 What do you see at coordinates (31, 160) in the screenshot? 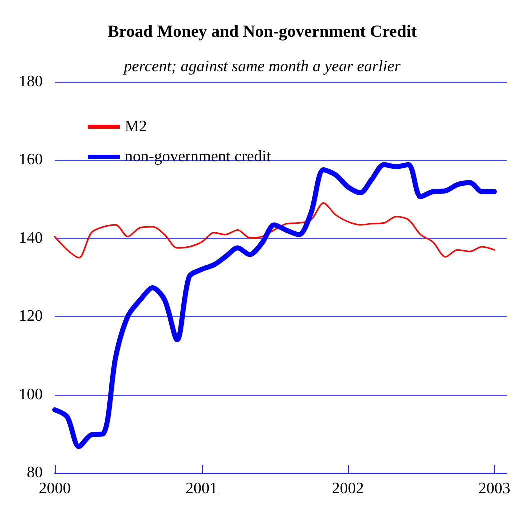
I see `y-tick-label: 160` at bounding box center [31, 160].